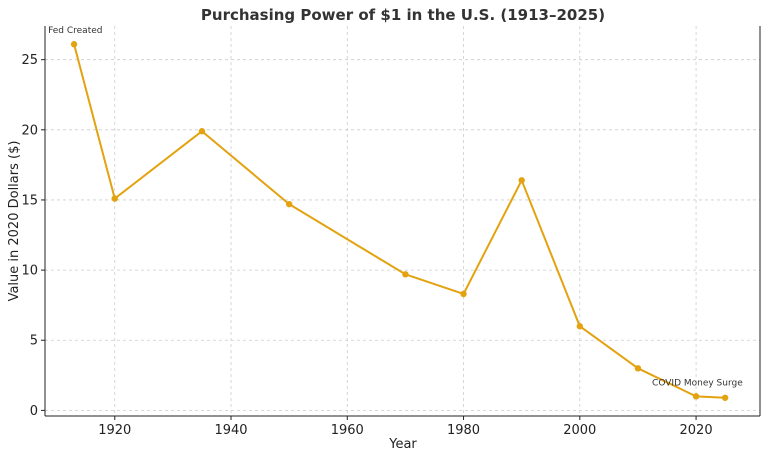 The height and width of the screenshot is (458, 768). What do you see at coordinates (114, 430) in the screenshot?
I see `x-tick-label: 1920` at bounding box center [114, 430].